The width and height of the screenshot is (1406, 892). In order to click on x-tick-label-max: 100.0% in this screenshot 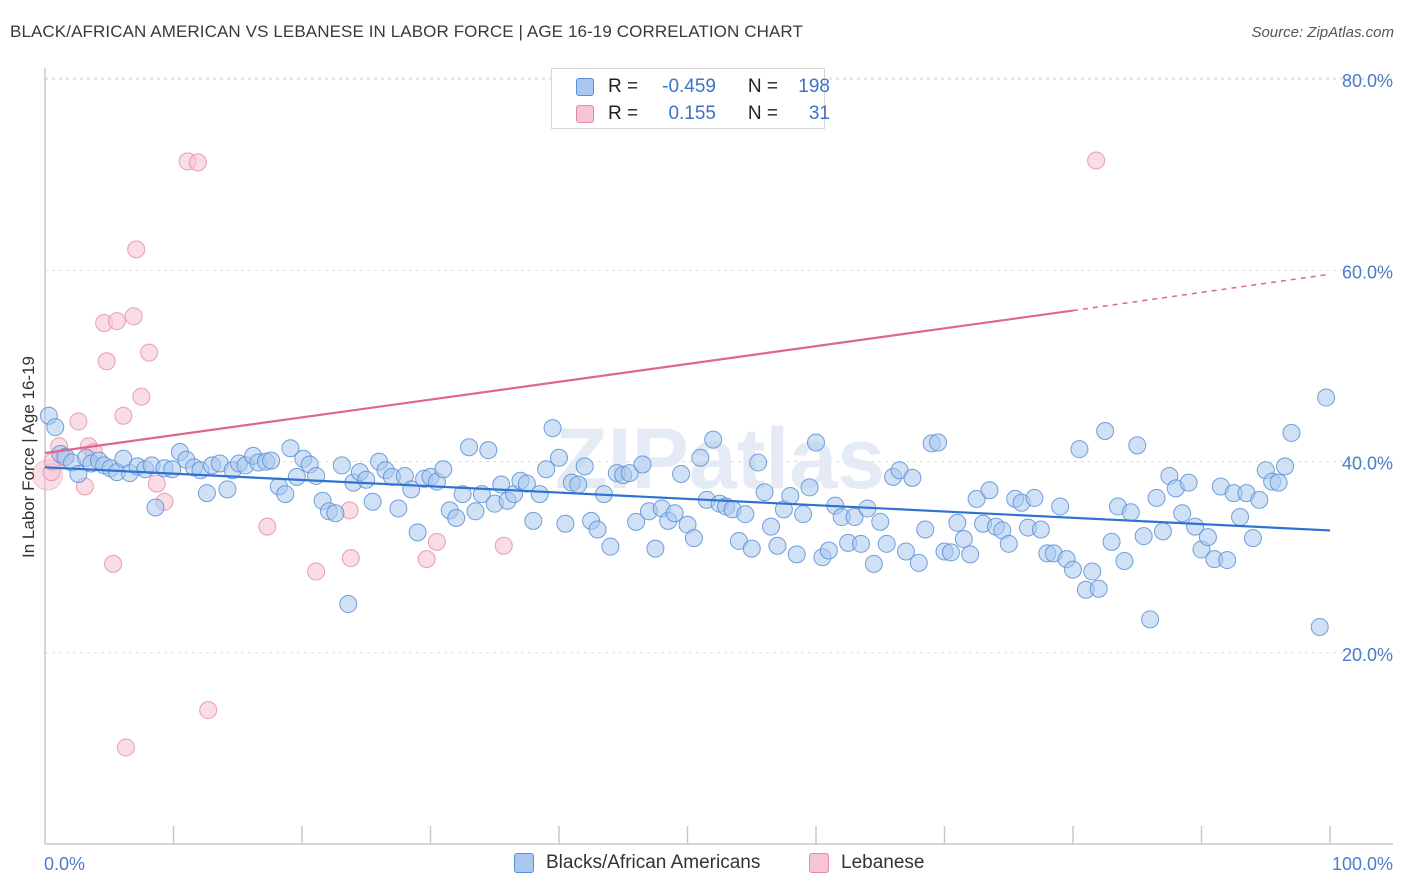, I will do `click(1362, 864)`.